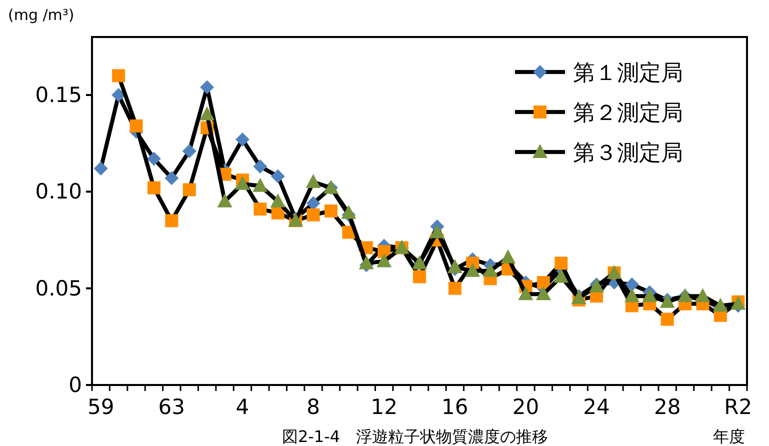 This screenshot has height=446, width=769. I want to click on x-tick-label: 59, so click(100, 407).